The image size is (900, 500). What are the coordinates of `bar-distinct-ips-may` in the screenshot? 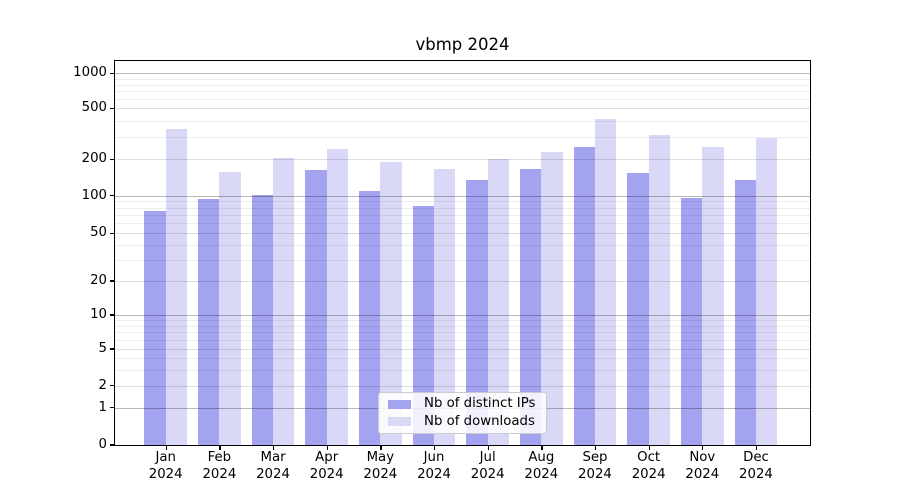 It's located at (369, 317).